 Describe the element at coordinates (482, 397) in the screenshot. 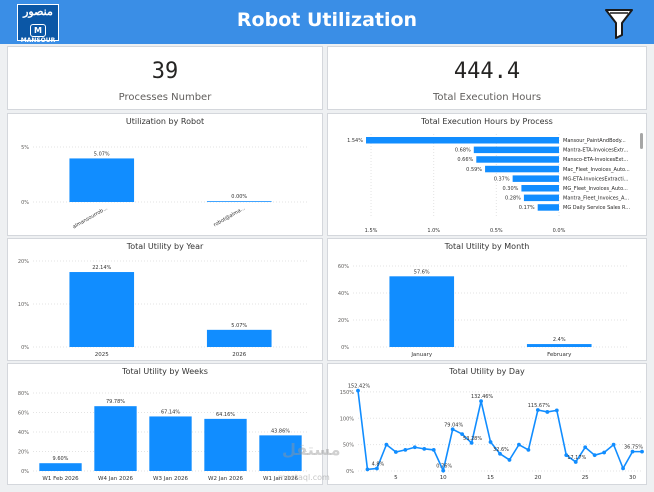

I see `data-label: 132.46%` at that location.